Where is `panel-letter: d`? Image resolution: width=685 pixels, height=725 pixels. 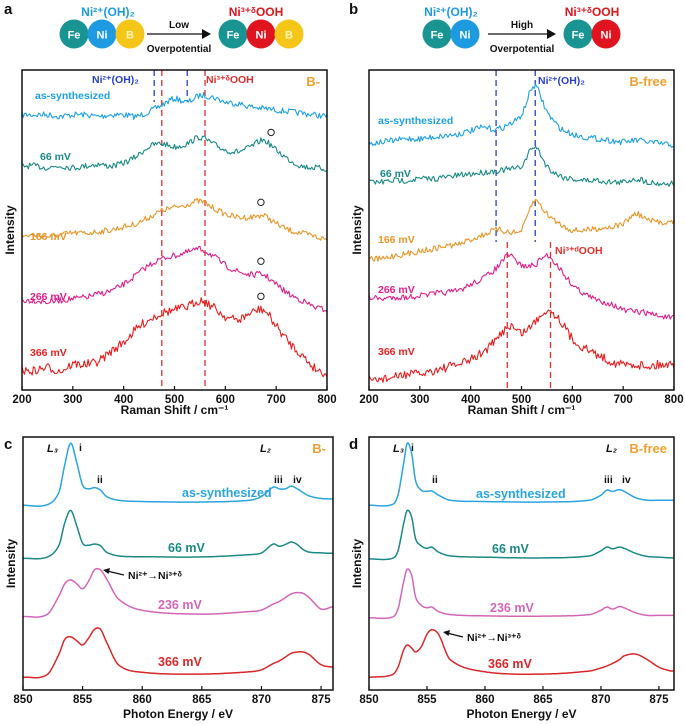 panel-letter: d is located at coordinates (353, 444).